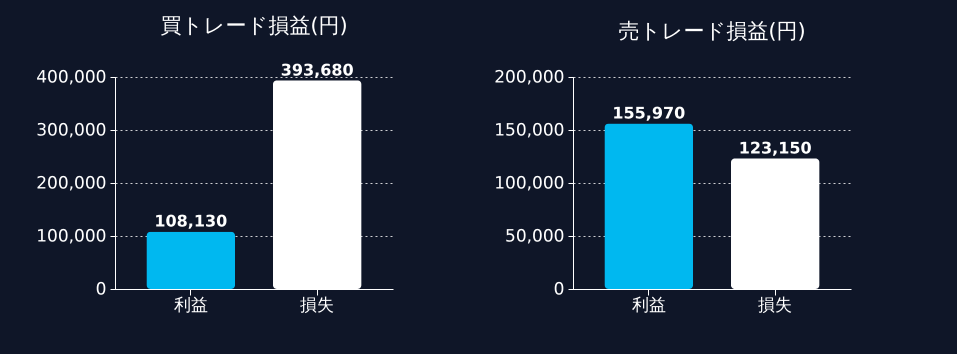  What do you see at coordinates (254, 25) in the screenshot?
I see `chart-title: 買トレード損益(円)` at bounding box center [254, 25].